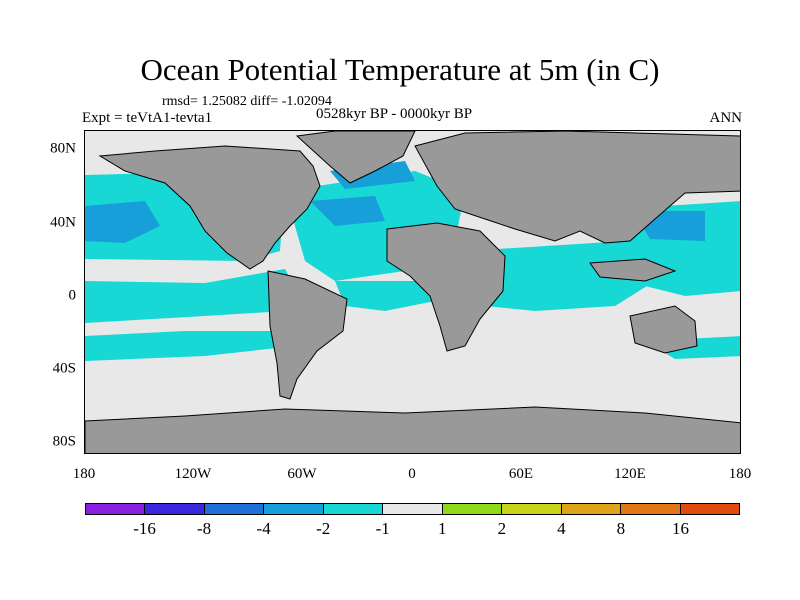  I want to click on period-label: 0528kyr BP - 0000kyr BP, so click(394, 114).